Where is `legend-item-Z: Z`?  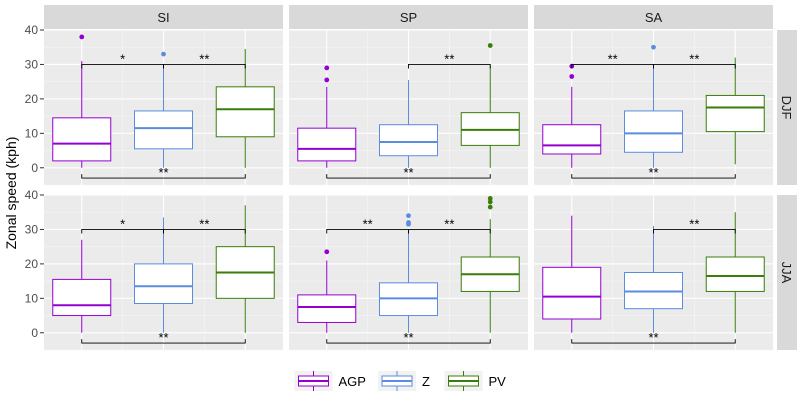
legend-item-Z: Z is located at coordinates (404, 381).